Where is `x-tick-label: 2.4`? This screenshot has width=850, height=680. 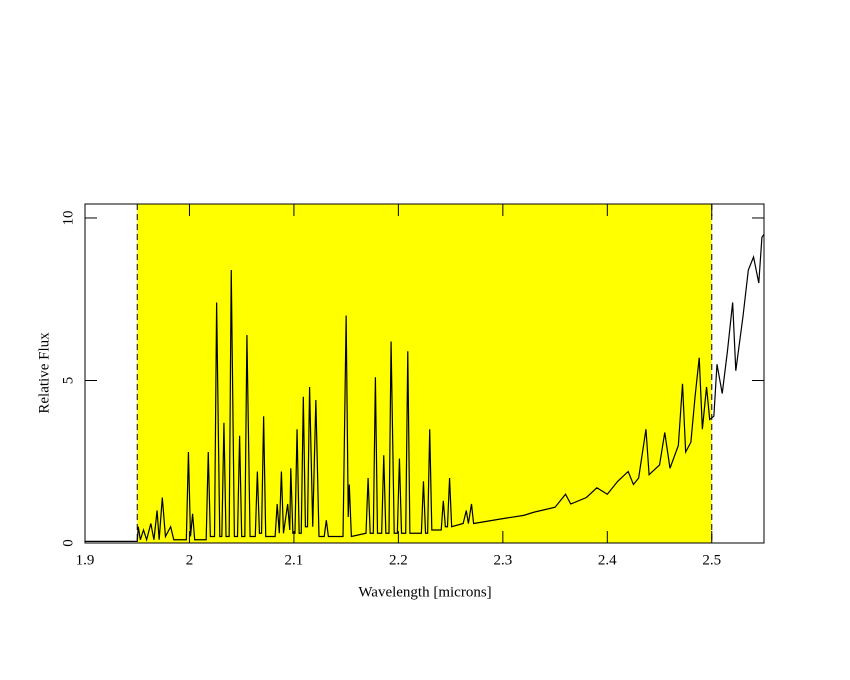
x-tick-label: 2.4 is located at coordinates (607, 560).